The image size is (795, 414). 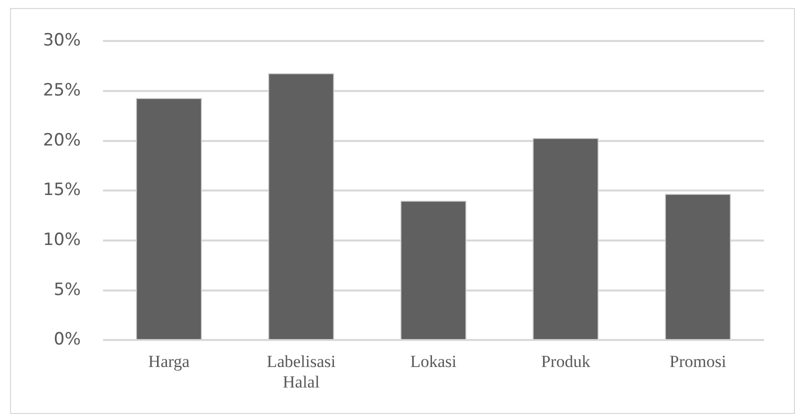 What do you see at coordinates (61, 90) in the screenshot?
I see `y-tick-label: 25%` at bounding box center [61, 90].